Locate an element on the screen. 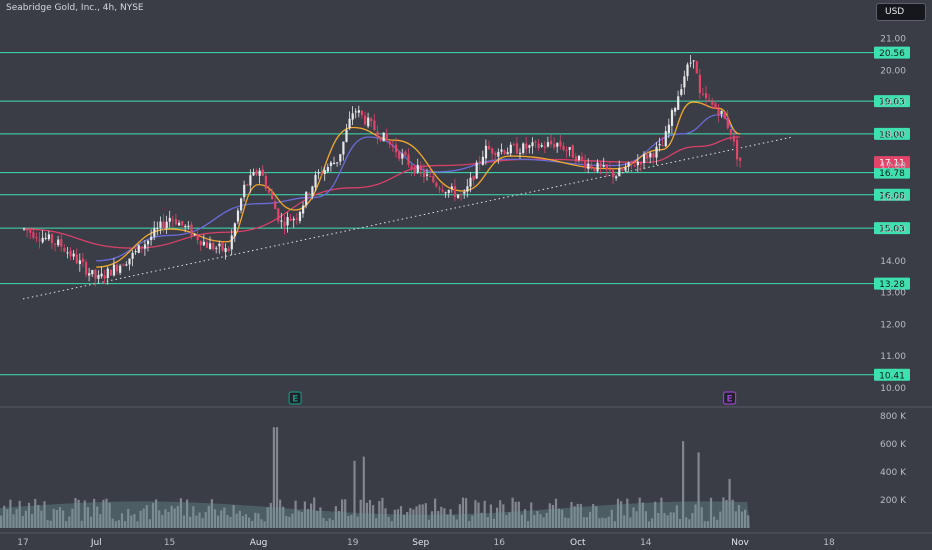 The height and width of the screenshot is (550, 932). level-label: 13.28 is located at coordinates (892, 285).